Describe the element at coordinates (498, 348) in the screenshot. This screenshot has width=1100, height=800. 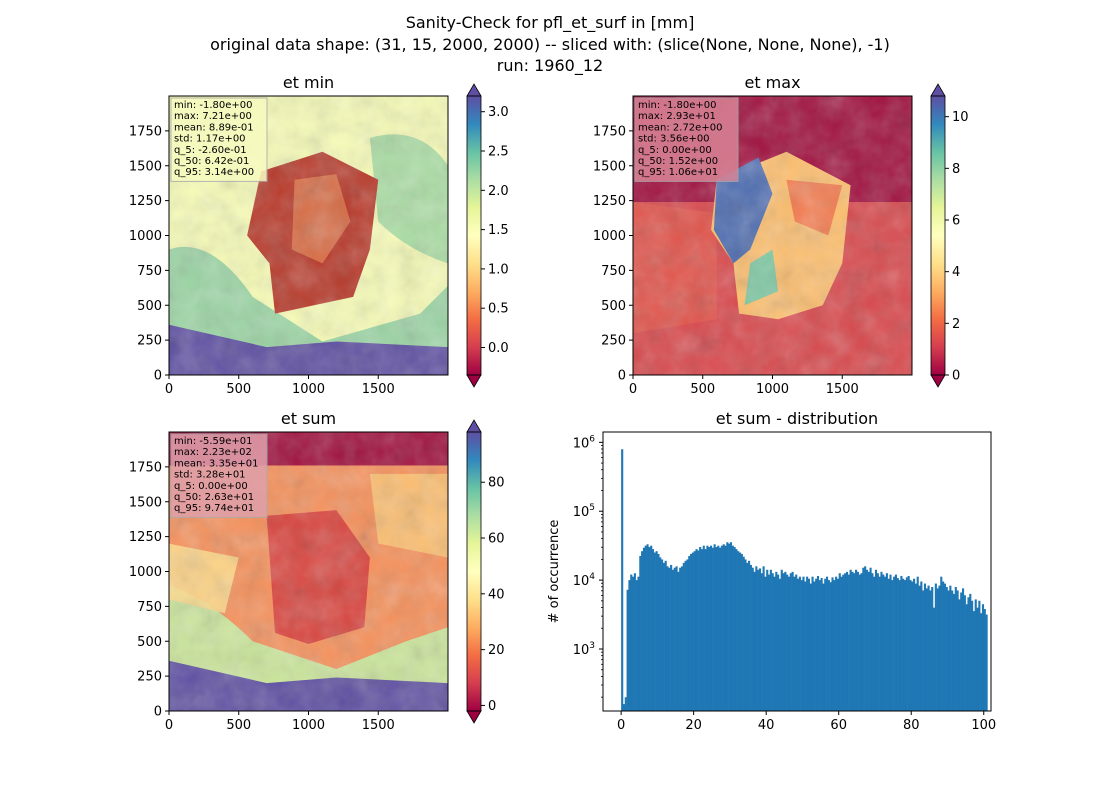
I see `colorbar-tick-label: 0.0` at that location.